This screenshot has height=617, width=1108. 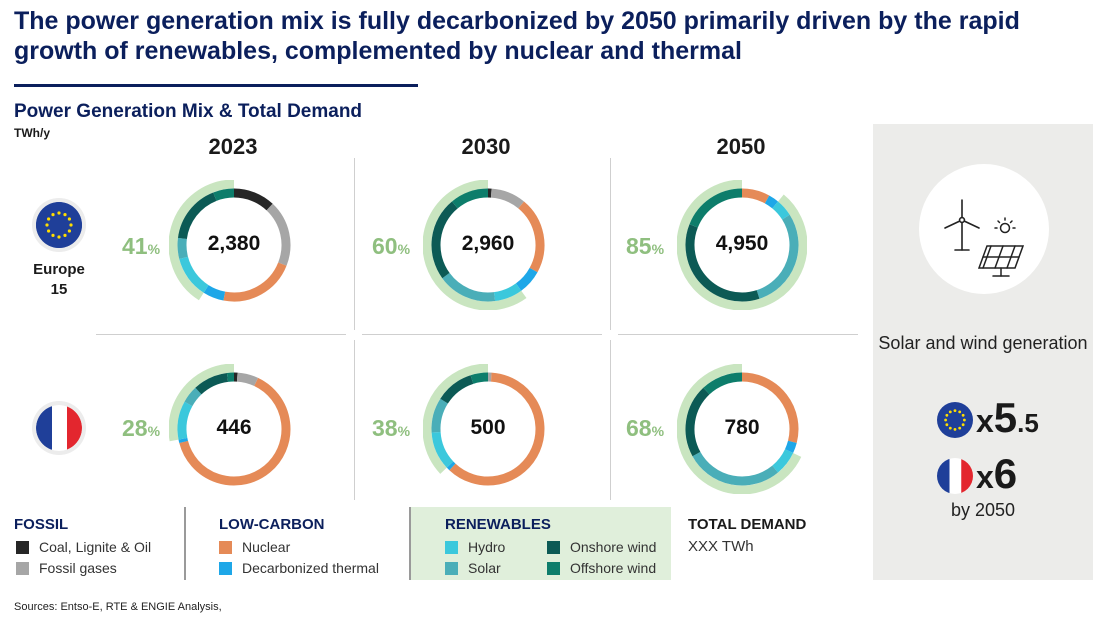 What do you see at coordinates (254, 547) in the screenshot?
I see `legend-item-nuclear: Nuclear` at bounding box center [254, 547].